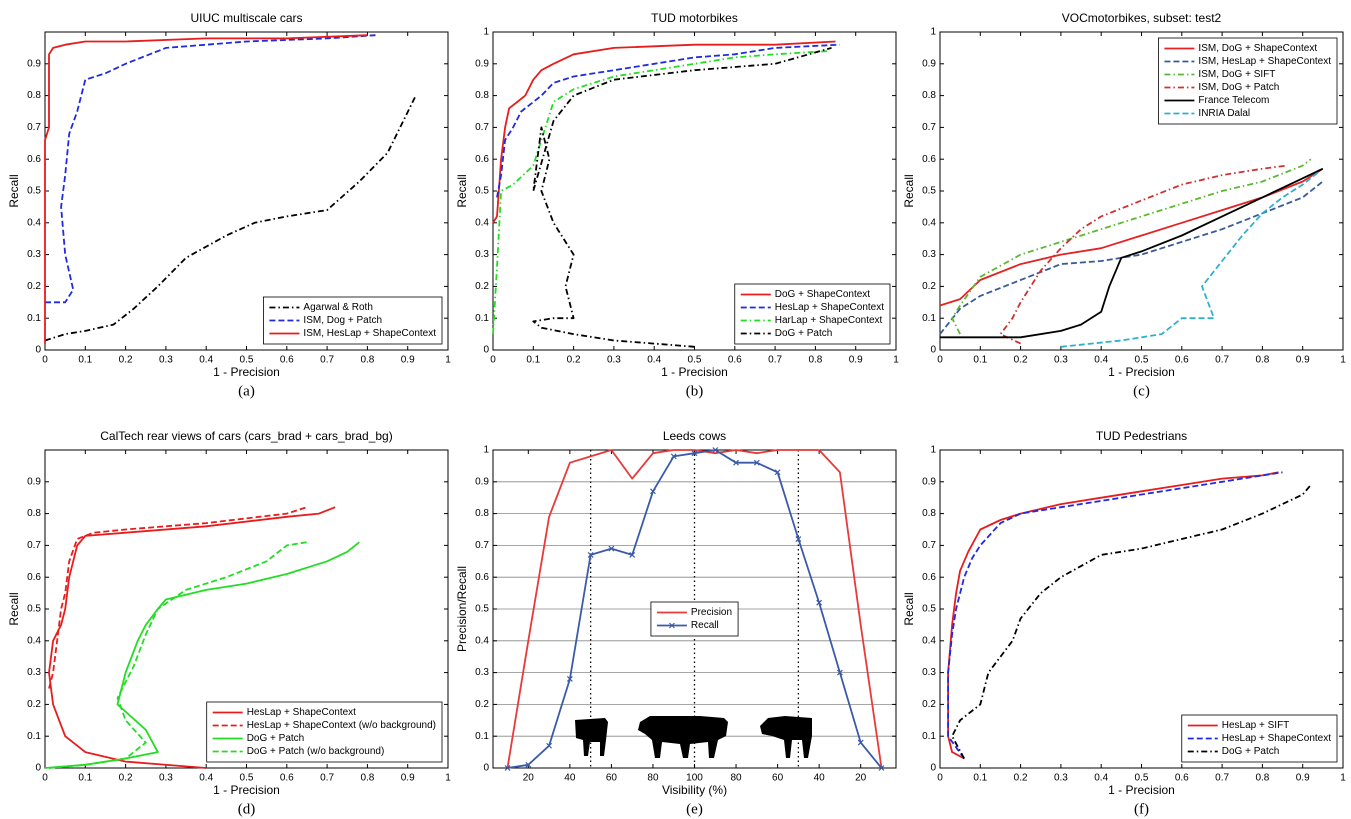 The image size is (1351, 819). What do you see at coordinates (1257, 48) in the screenshot?
I see `legend-label: ISM, DoG + ShapeContext` at bounding box center [1257, 48].